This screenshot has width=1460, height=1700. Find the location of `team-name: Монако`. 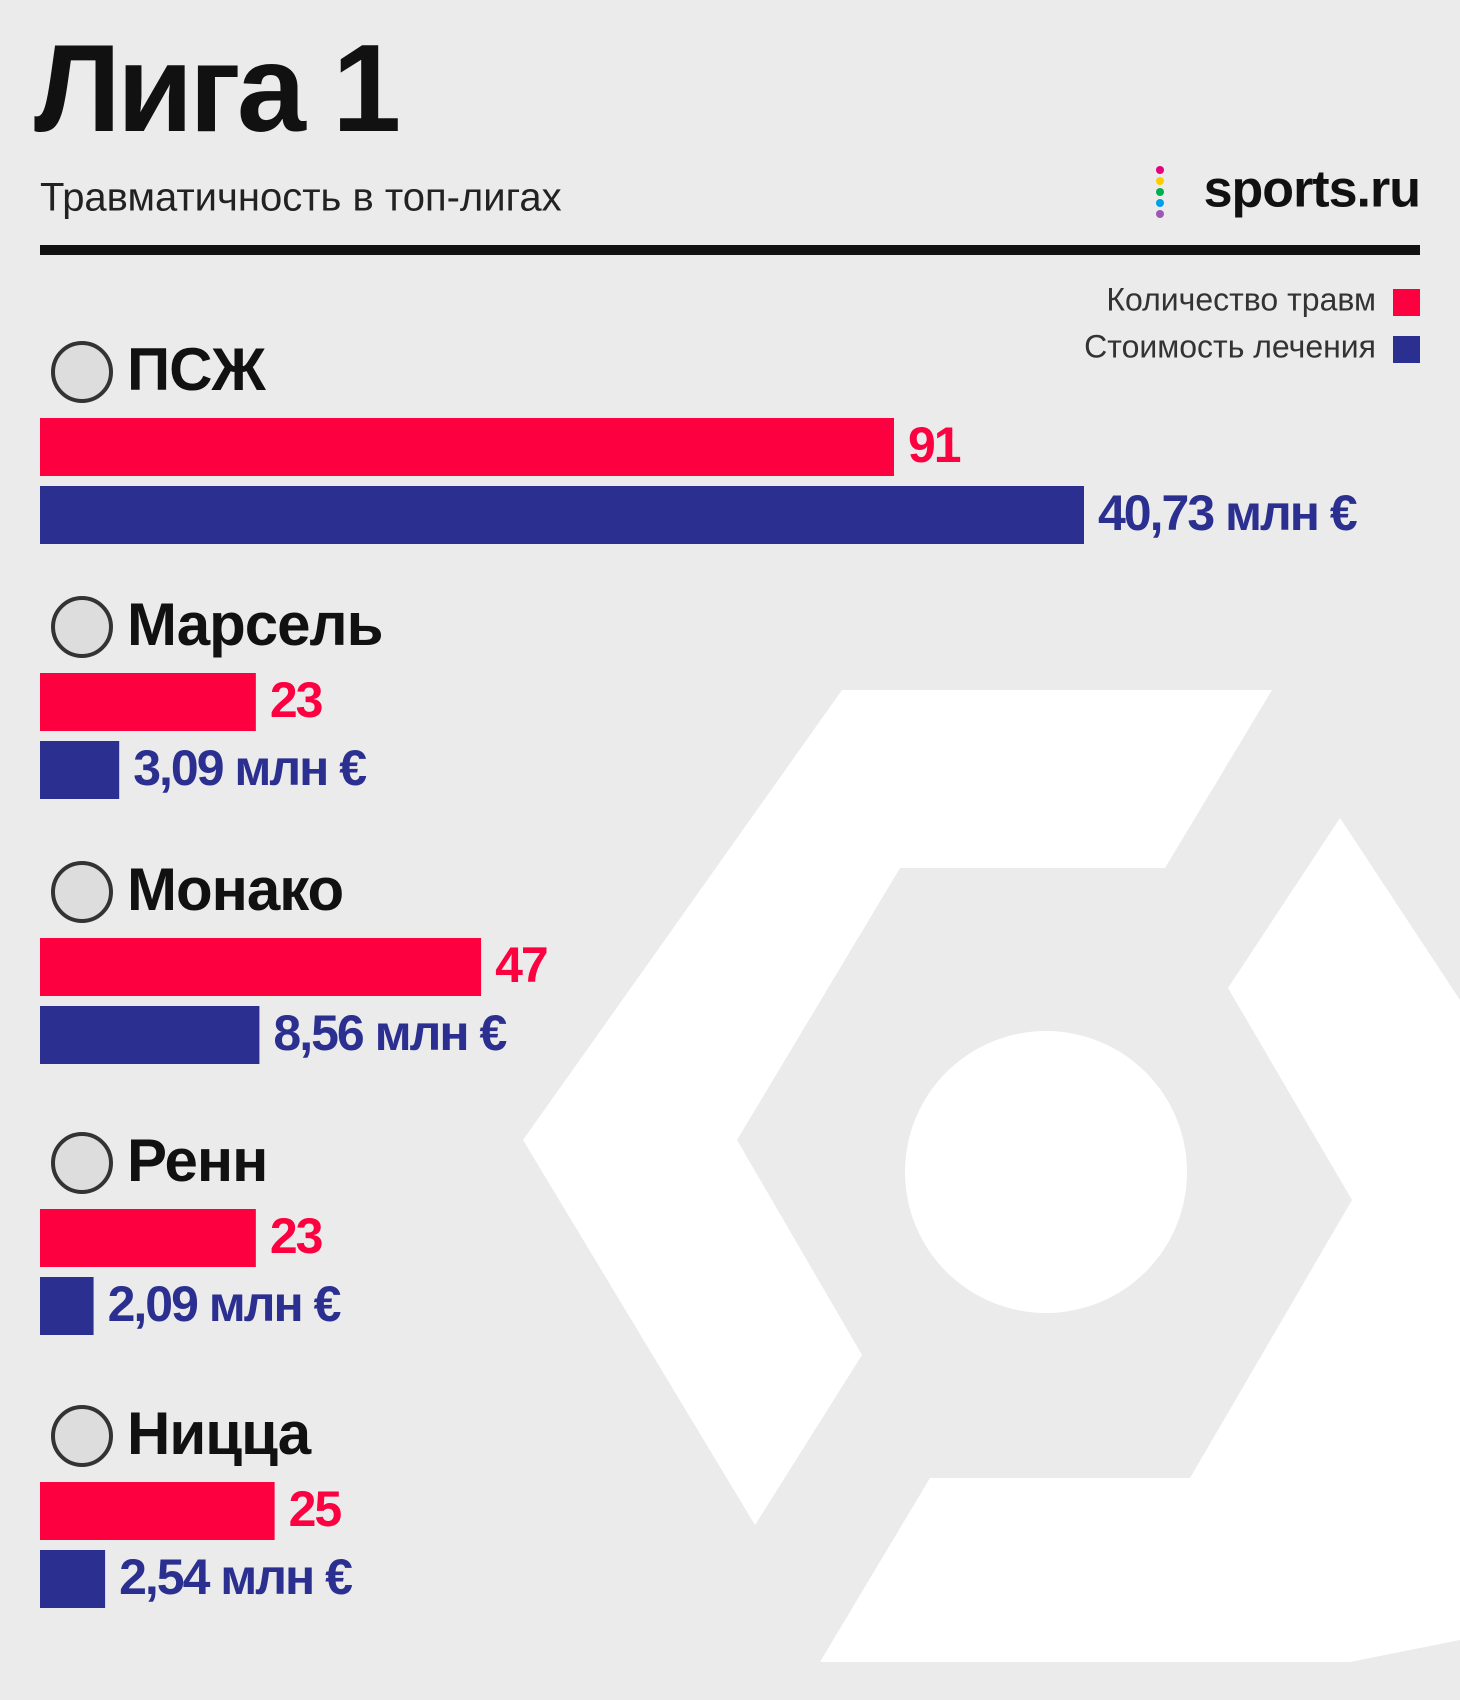

team-name: Монако is located at coordinates (235, 889).